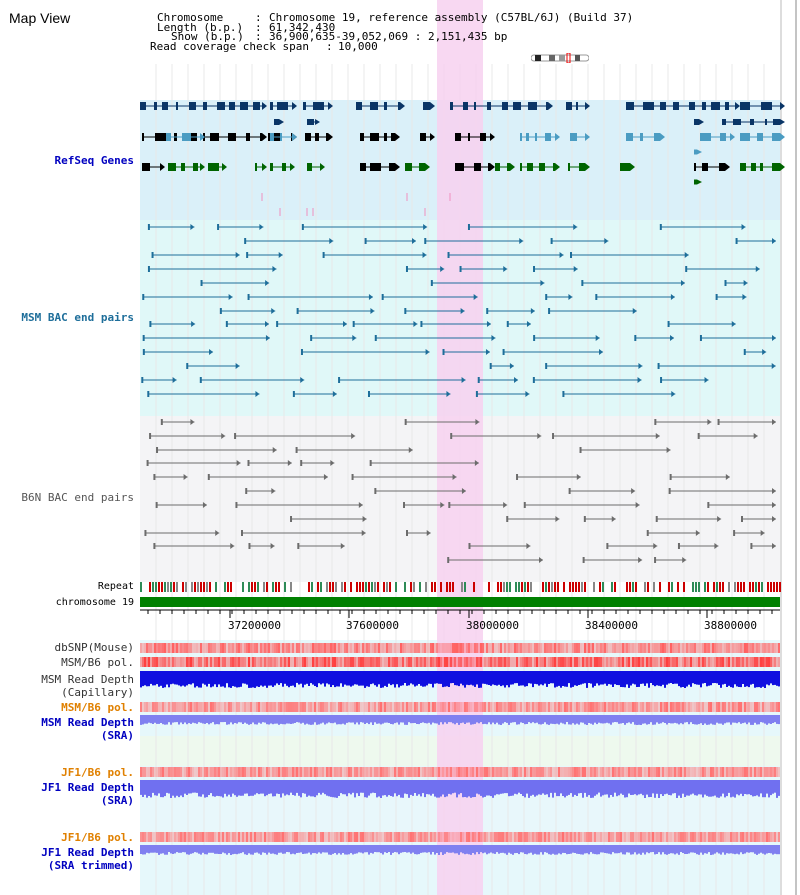 Image resolution: width=800 pixels, height=895 pixels. I want to click on msm-bac-arrow, so click(174, 380).